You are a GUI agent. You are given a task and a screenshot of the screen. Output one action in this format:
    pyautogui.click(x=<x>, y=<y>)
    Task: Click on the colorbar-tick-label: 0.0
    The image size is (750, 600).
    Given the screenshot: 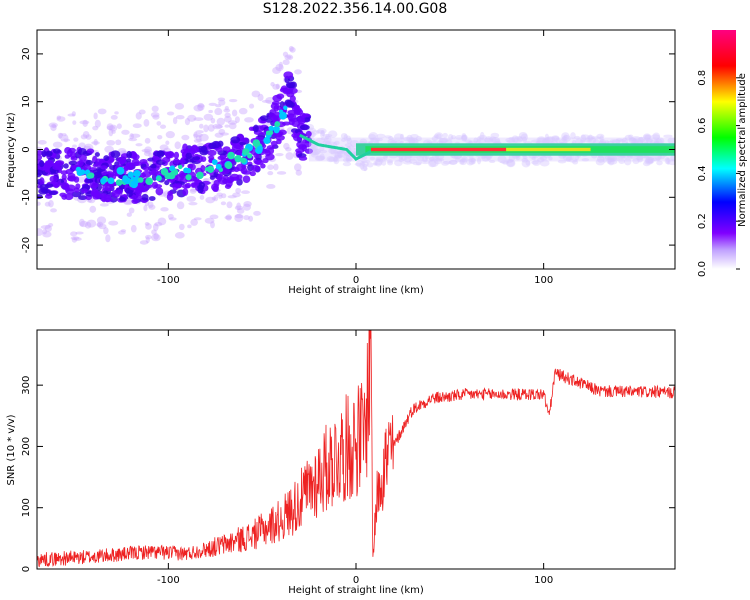 What is the action you would take?
    pyautogui.click(x=702, y=269)
    